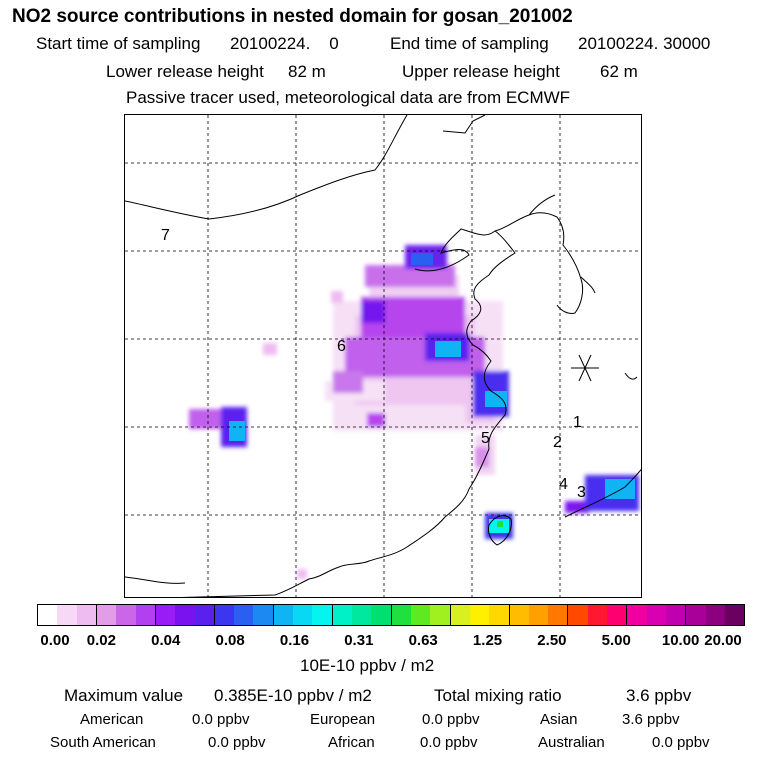 The width and height of the screenshot is (768, 768). Describe the element at coordinates (359, 640) in the screenshot. I see `colorbar-tick-label: 0.31` at that location.